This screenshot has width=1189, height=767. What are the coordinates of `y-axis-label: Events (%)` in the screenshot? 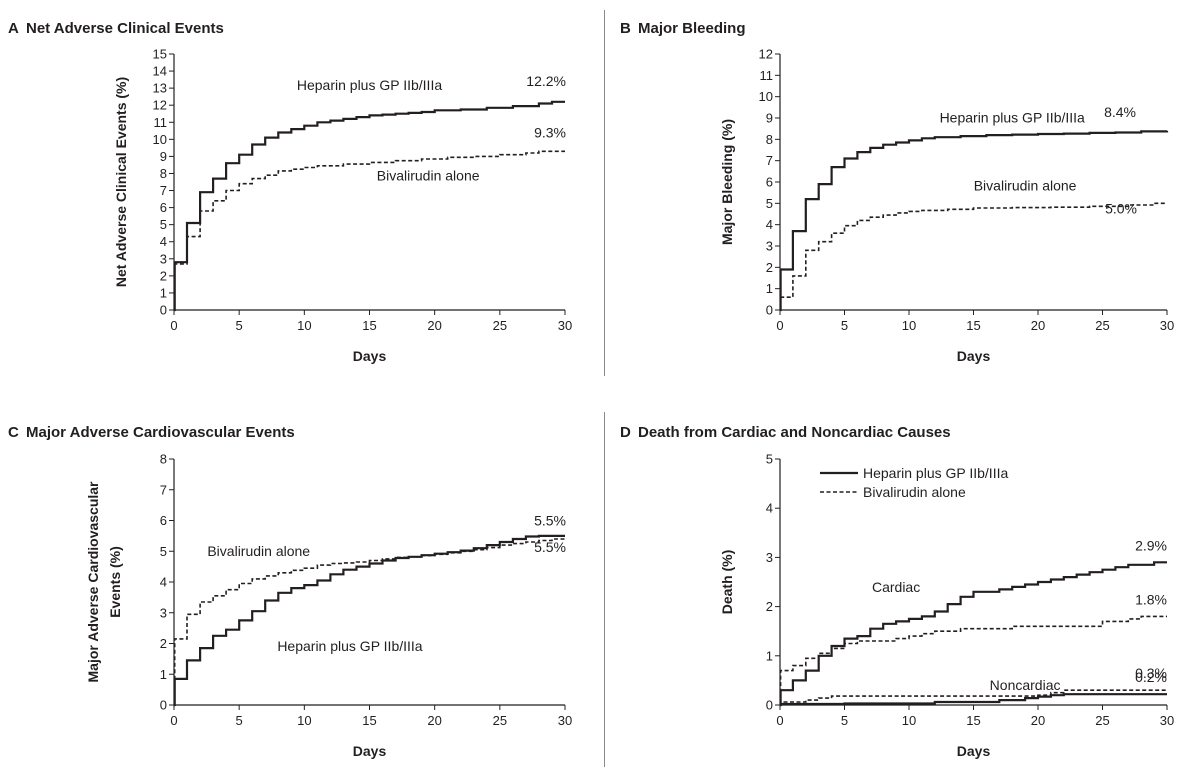 It's located at (115, 582).